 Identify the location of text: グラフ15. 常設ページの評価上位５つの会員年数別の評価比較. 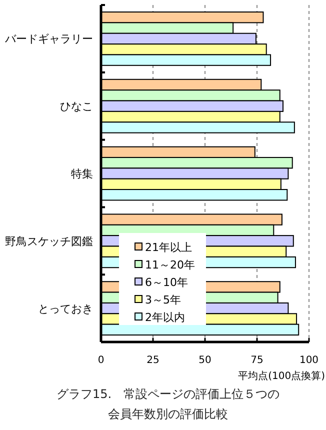
(168, 404).